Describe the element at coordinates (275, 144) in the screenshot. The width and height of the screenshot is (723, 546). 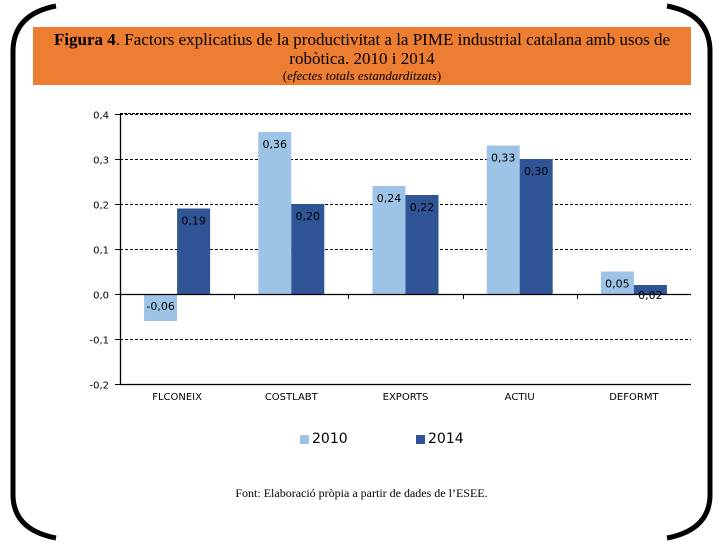
I see `data-label: 0,36` at that location.